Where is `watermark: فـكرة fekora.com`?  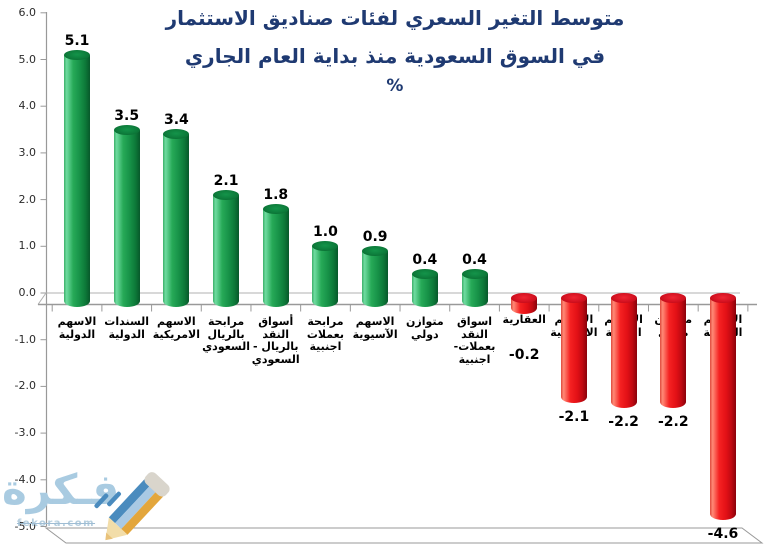
watermark: فـكرة fekora.com is located at coordinates (100, 509).